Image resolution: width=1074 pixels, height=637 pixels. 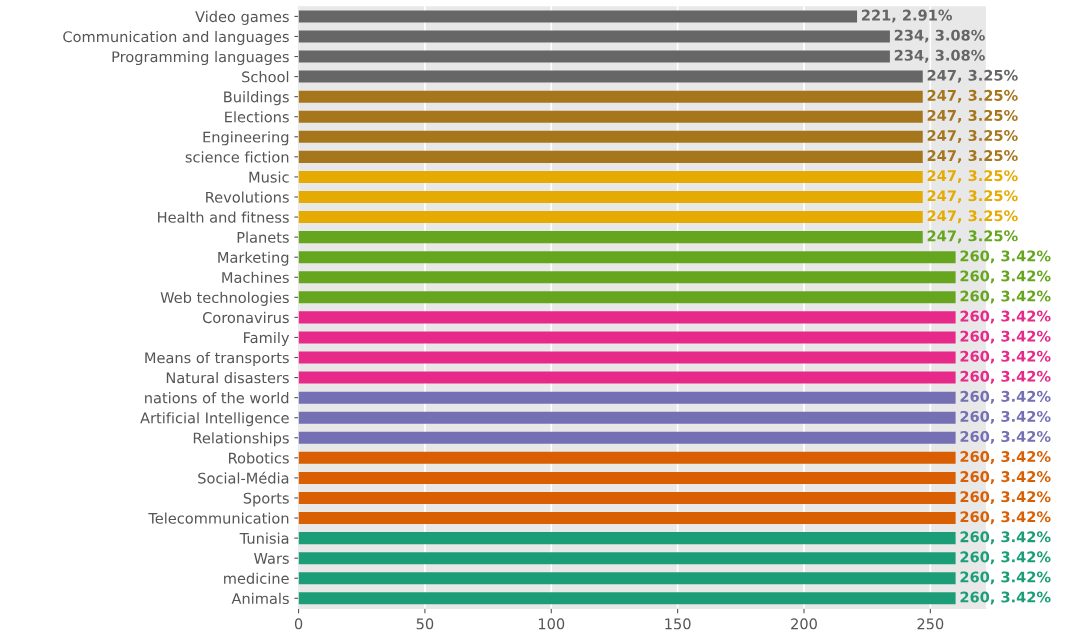 I want to click on x-tick-label: 200, so click(x=804, y=624).